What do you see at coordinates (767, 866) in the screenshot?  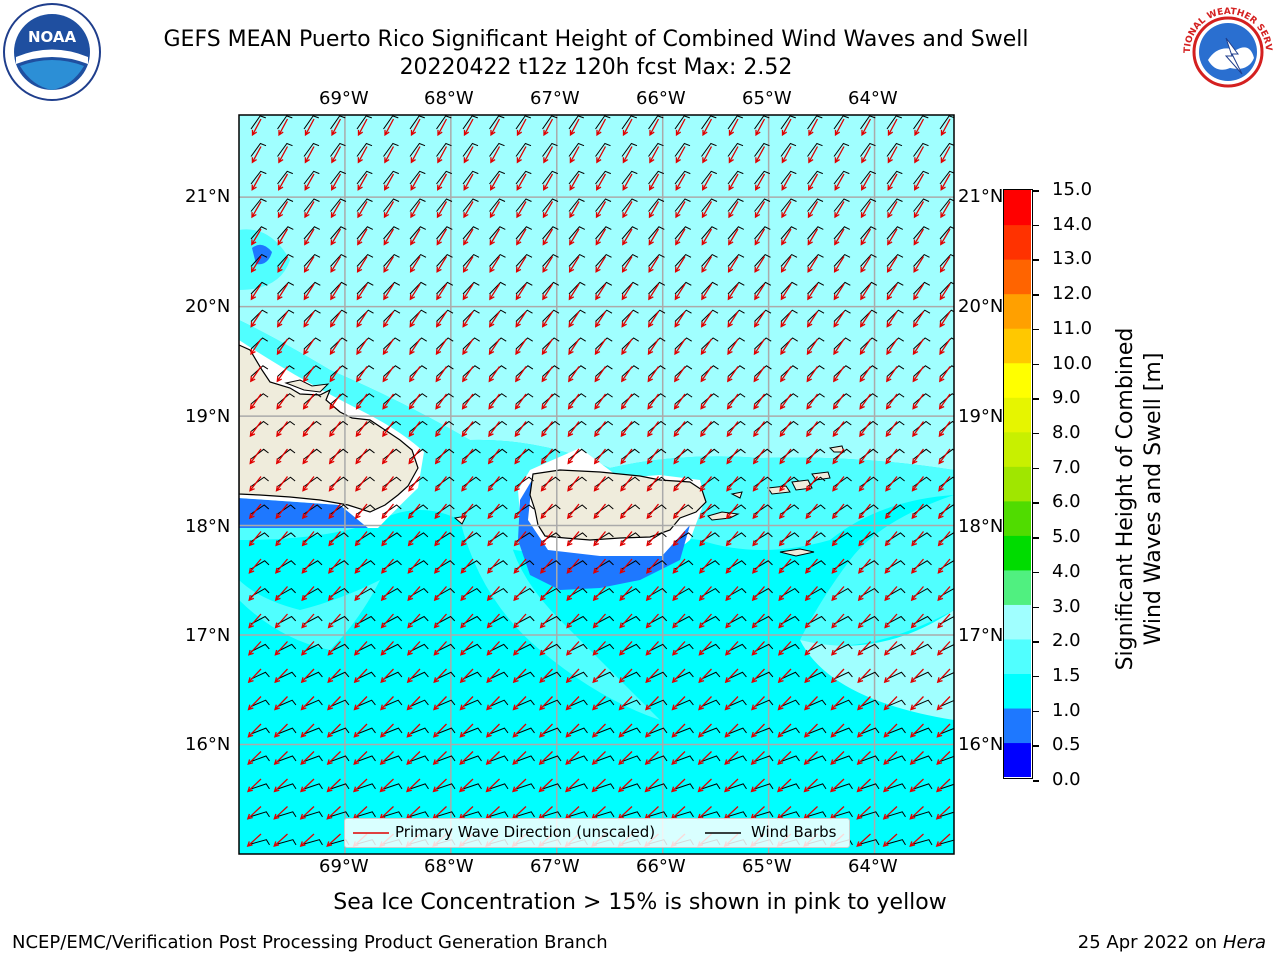 I see `lon-label-bottom-65w: 65°W` at bounding box center [767, 866].